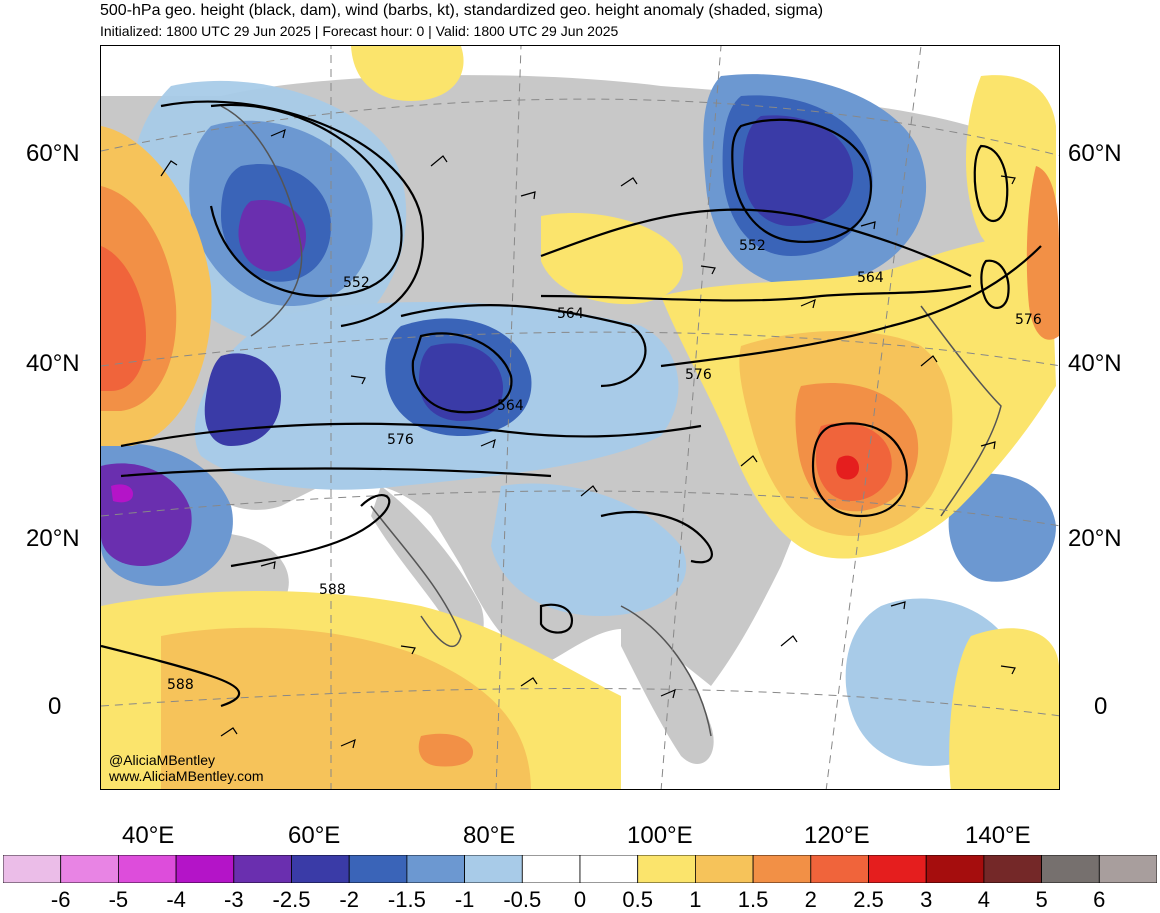 This screenshot has width=1160, height=913. Describe the element at coordinates (171, 676) in the screenshot. I see `contour-588-b` at that location.